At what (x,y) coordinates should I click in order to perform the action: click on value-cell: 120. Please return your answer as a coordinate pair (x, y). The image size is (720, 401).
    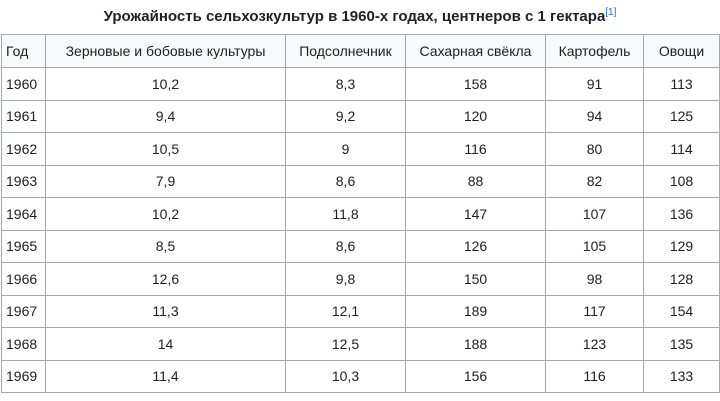
    Looking at the image, I should click on (475, 116).